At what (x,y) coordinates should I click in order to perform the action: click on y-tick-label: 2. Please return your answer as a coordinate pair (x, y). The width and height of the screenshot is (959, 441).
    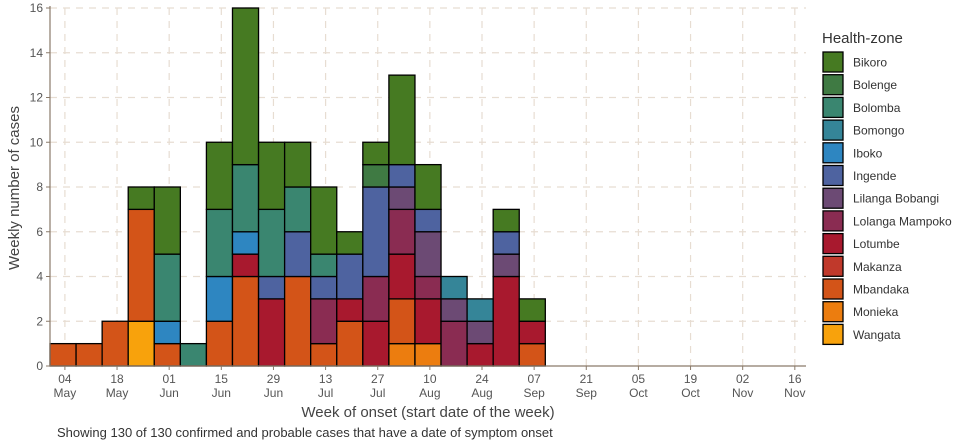
    Looking at the image, I should click on (39, 321).